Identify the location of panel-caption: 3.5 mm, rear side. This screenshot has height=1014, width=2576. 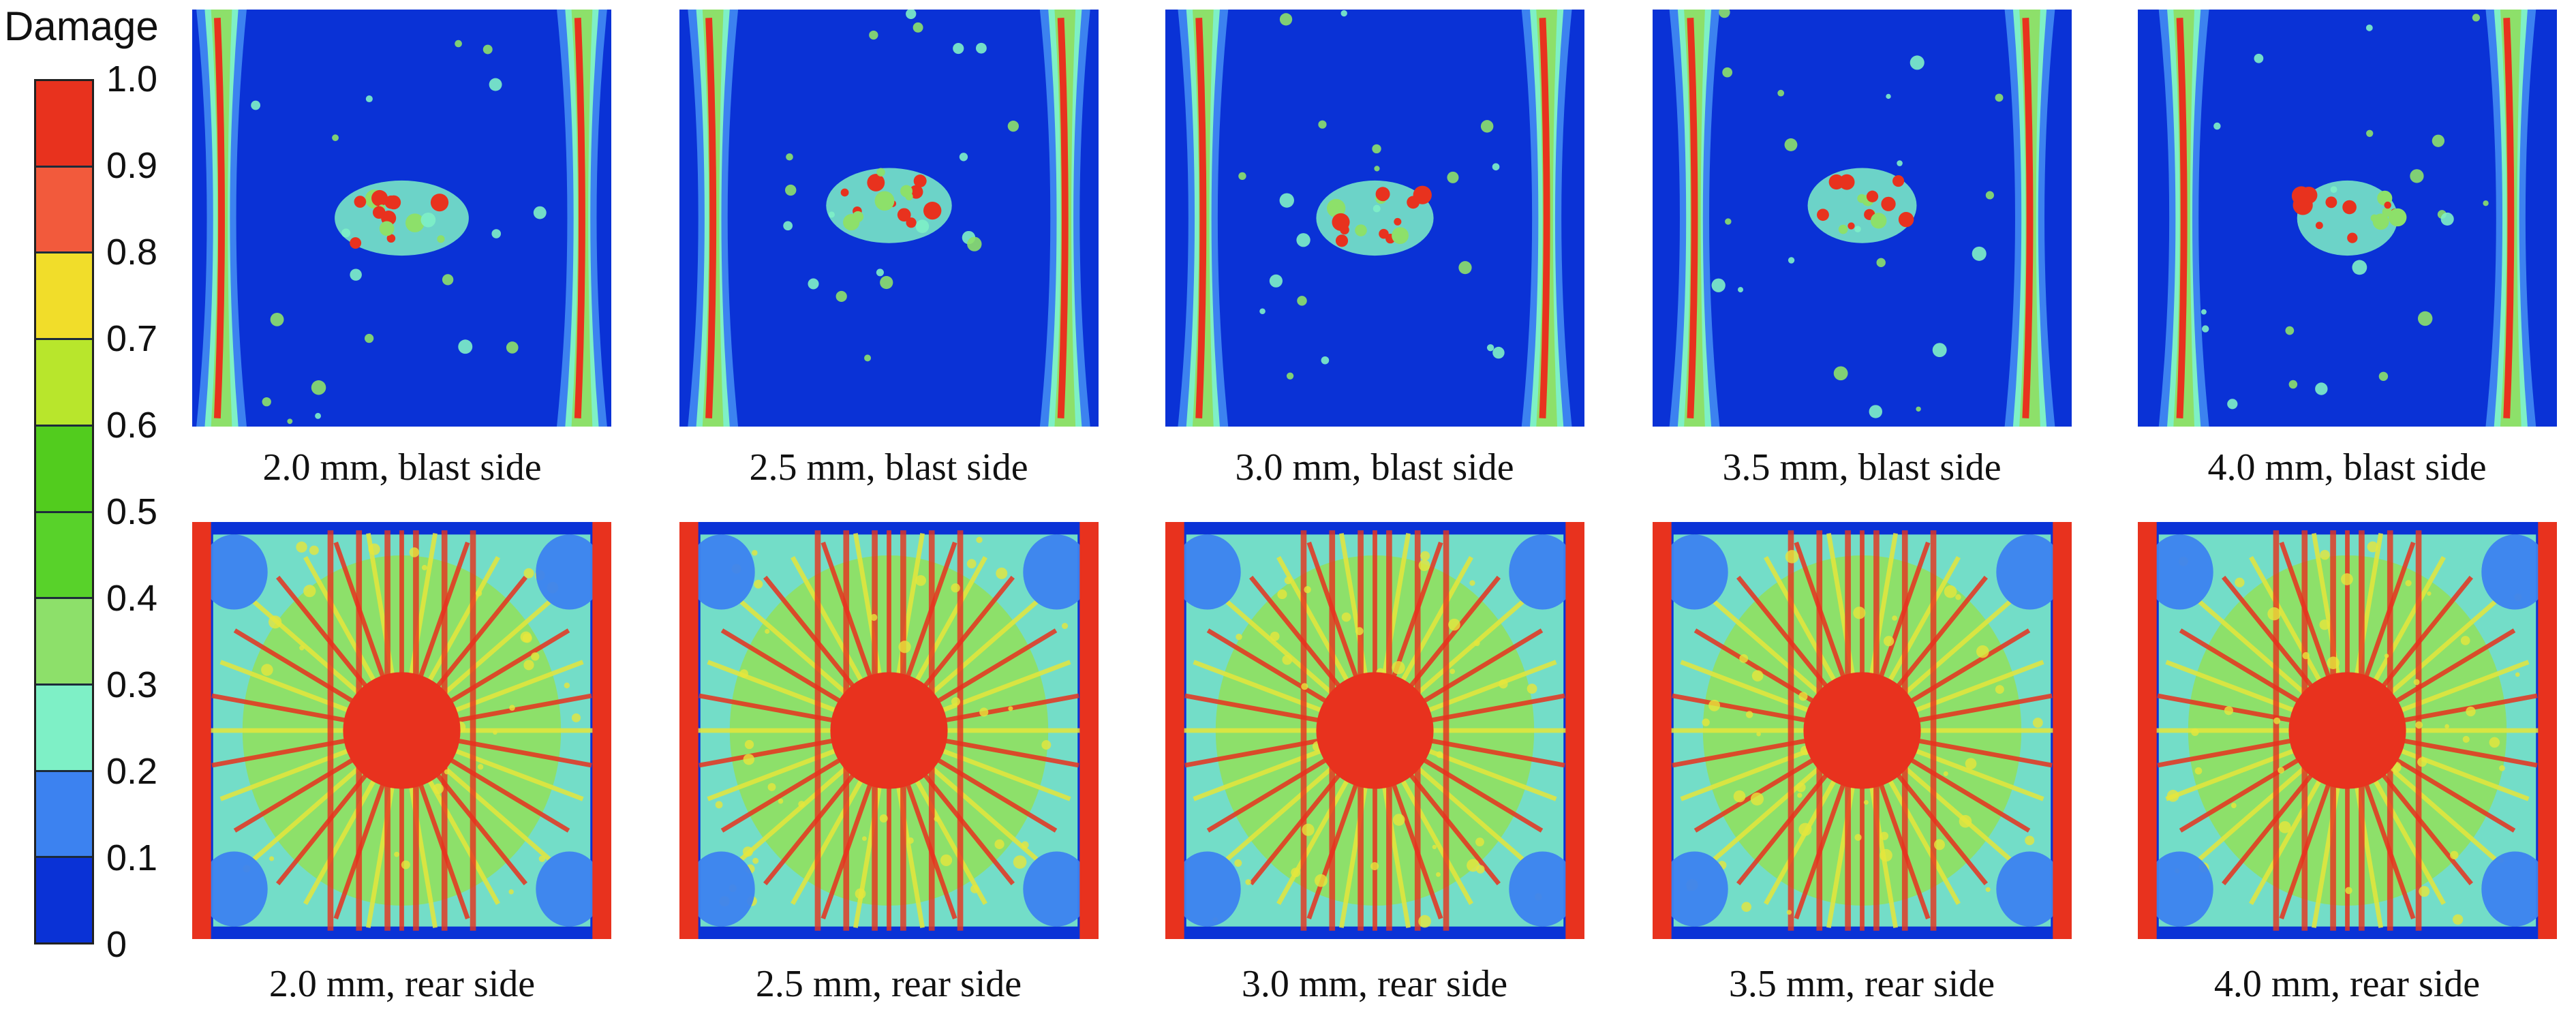
(1861, 984).